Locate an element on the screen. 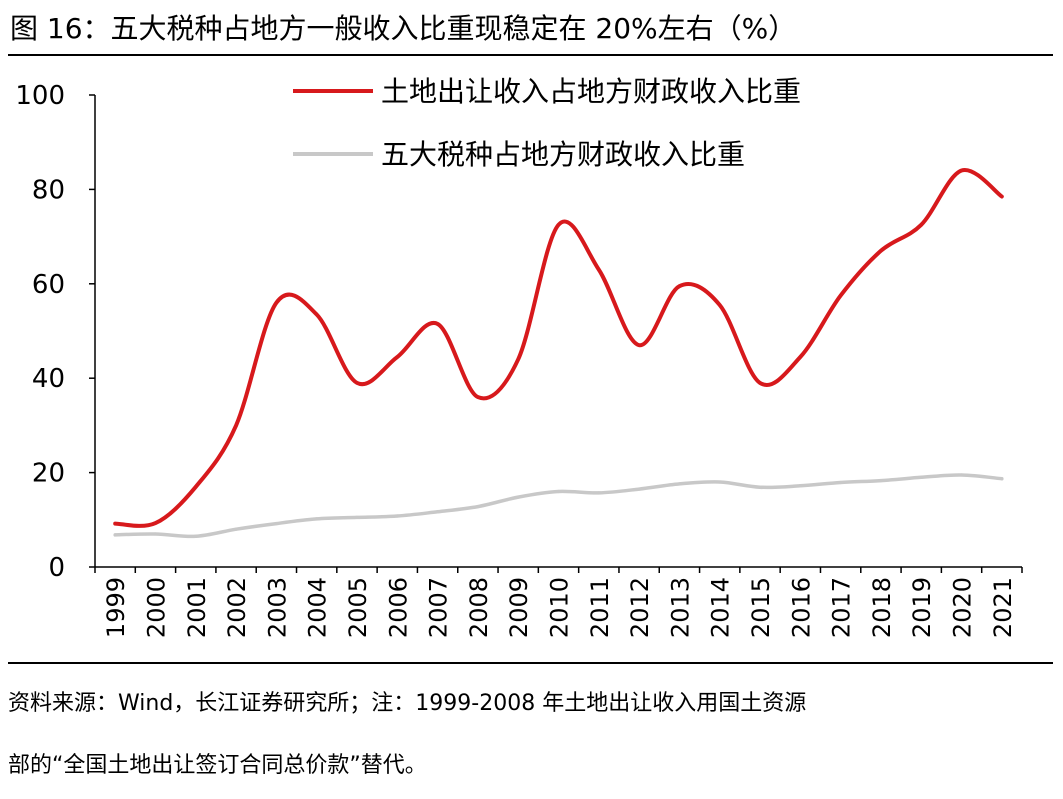  title-rule is located at coordinates (530, 55).